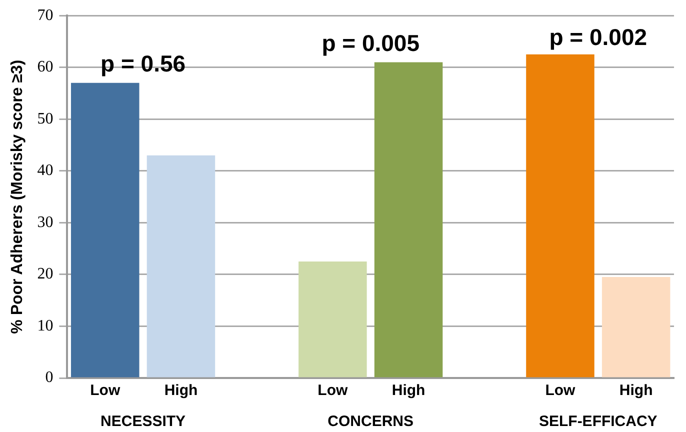  What do you see at coordinates (17, 197) in the screenshot?
I see `y-axis-title: % Poor Adherers (Morisky score ≥3)` at bounding box center [17, 197].